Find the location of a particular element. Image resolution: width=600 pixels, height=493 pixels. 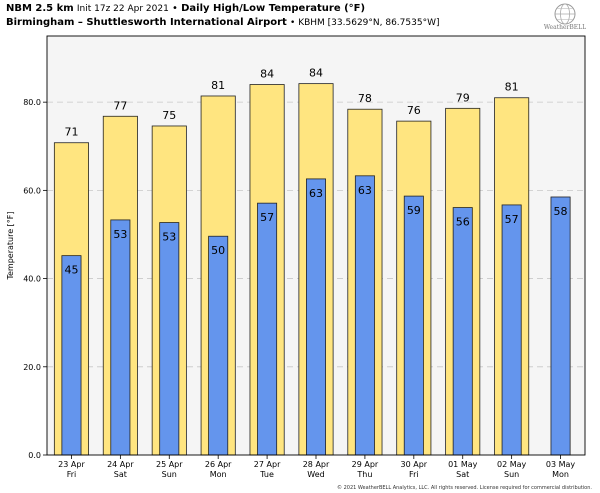

x-tick-day: Thu is located at coordinates (364, 474).